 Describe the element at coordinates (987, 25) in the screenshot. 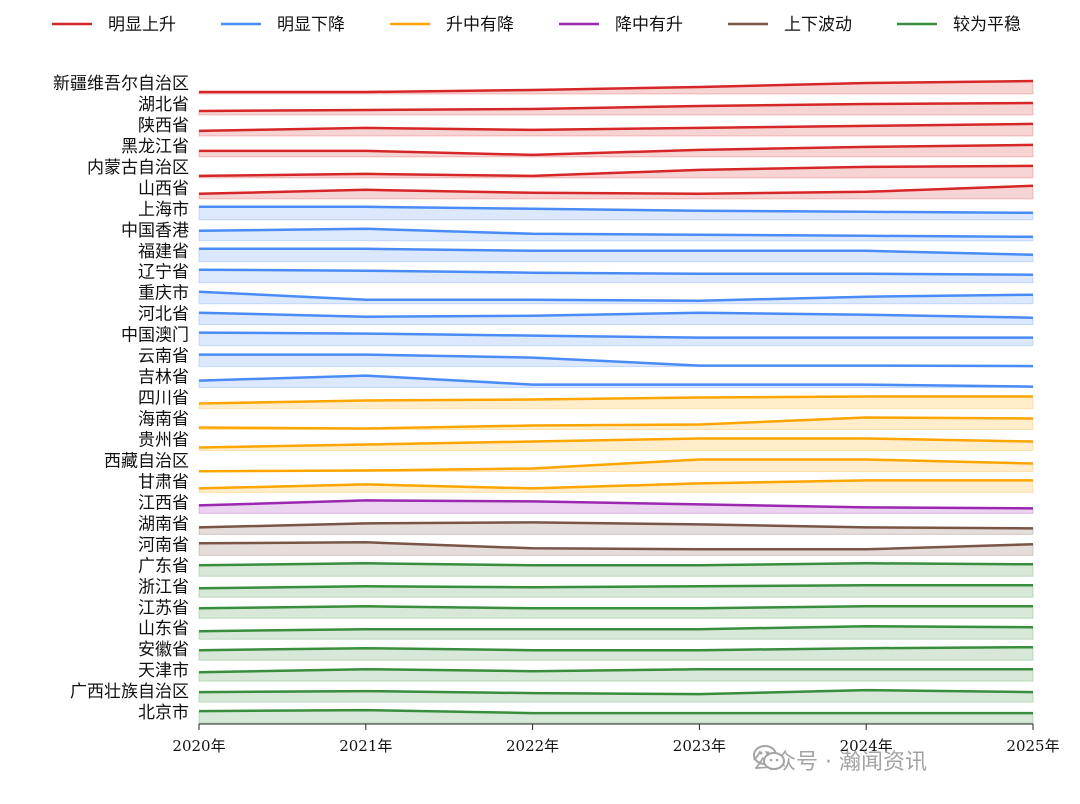

I see `legend-label: 较为平稳` at that location.